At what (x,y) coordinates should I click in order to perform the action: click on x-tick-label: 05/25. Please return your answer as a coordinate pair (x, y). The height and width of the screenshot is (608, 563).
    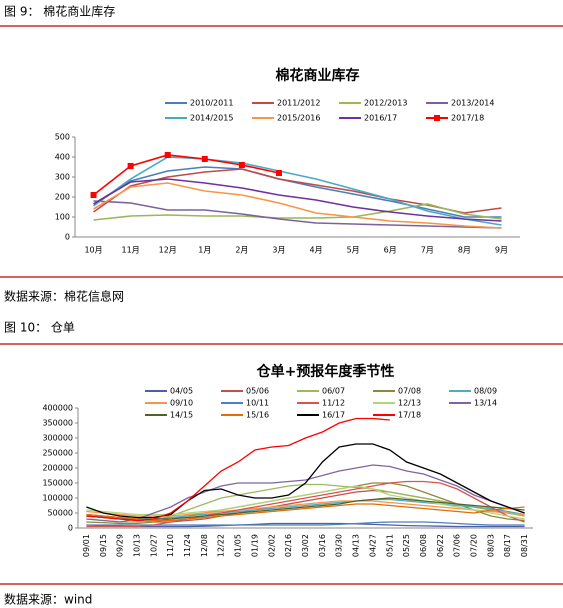
    Looking at the image, I should click on (406, 545).